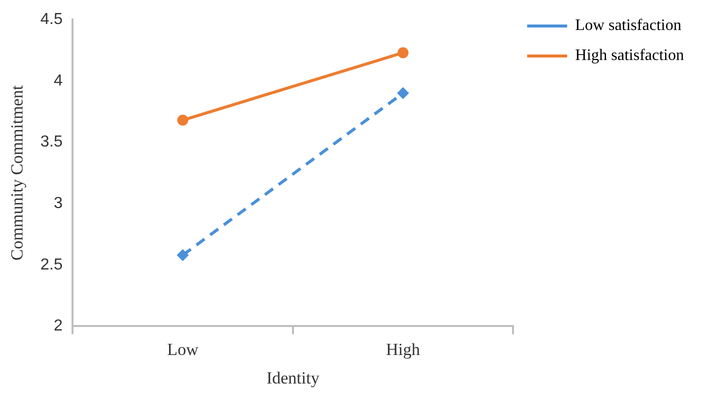 The width and height of the screenshot is (702, 399). What do you see at coordinates (58, 81) in the screenshot?
I see `y-tick-label: 4` at bounding box center [58, 81].